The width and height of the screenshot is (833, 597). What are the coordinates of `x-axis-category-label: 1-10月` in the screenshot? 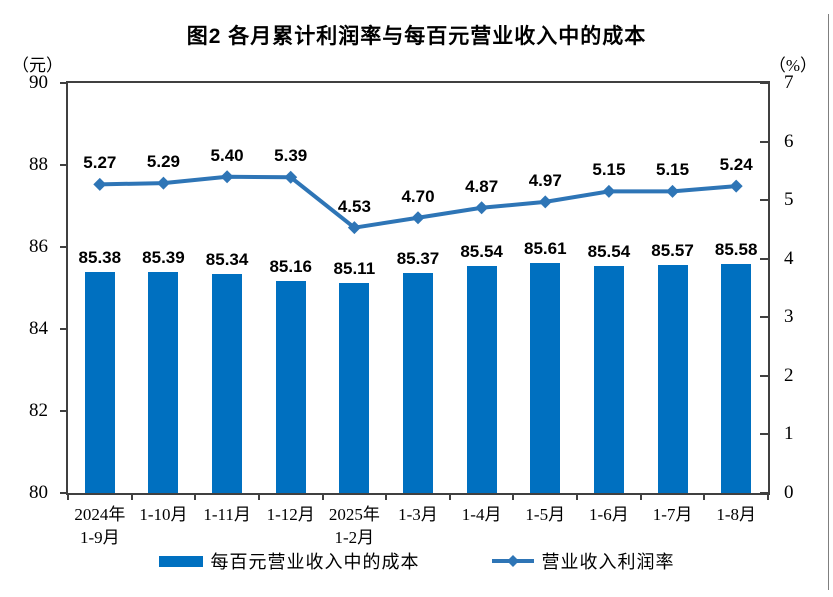 It's located at (163, 514).